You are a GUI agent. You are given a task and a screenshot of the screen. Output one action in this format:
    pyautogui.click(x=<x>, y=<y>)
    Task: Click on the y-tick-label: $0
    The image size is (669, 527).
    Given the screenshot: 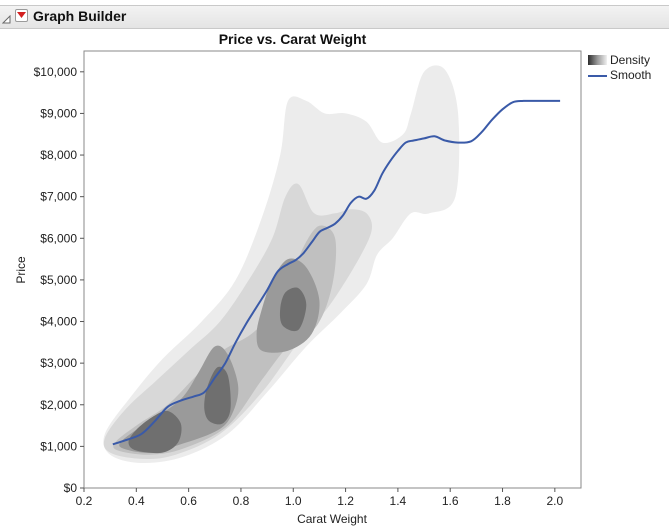 What is the action you would take?
    pyautogui.click(x=71, y=488)
    